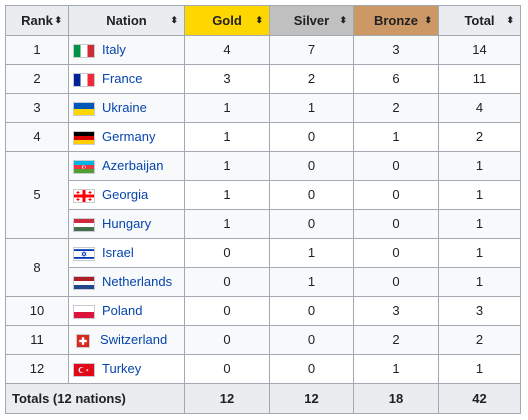 Image resolution: width=528 pixels, height=420 pixels. I want to click on rank-cell: 10, so click(37, 311).